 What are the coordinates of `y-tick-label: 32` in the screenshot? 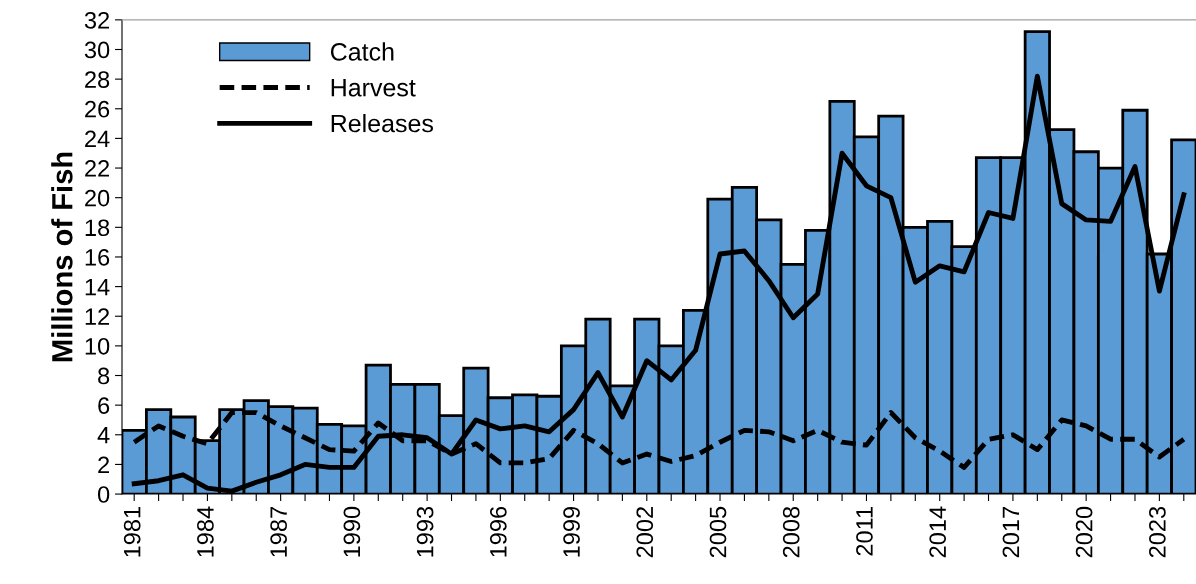 It's located at (96, 20).